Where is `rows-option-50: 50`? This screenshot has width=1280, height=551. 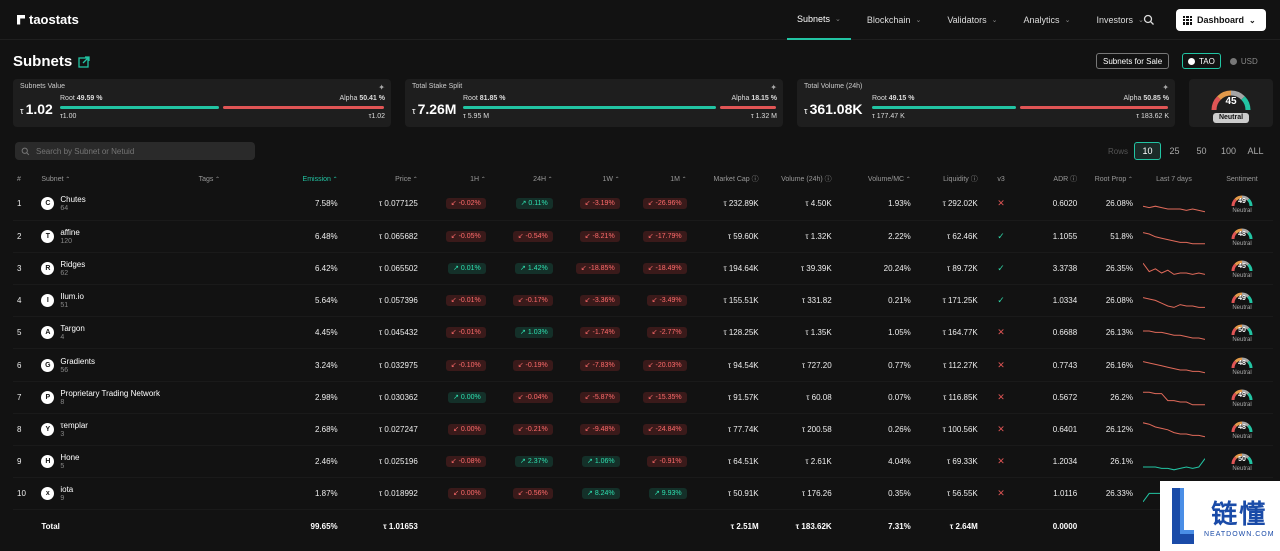 rows-option-50: 50 is located at coordinates (1201, 151).